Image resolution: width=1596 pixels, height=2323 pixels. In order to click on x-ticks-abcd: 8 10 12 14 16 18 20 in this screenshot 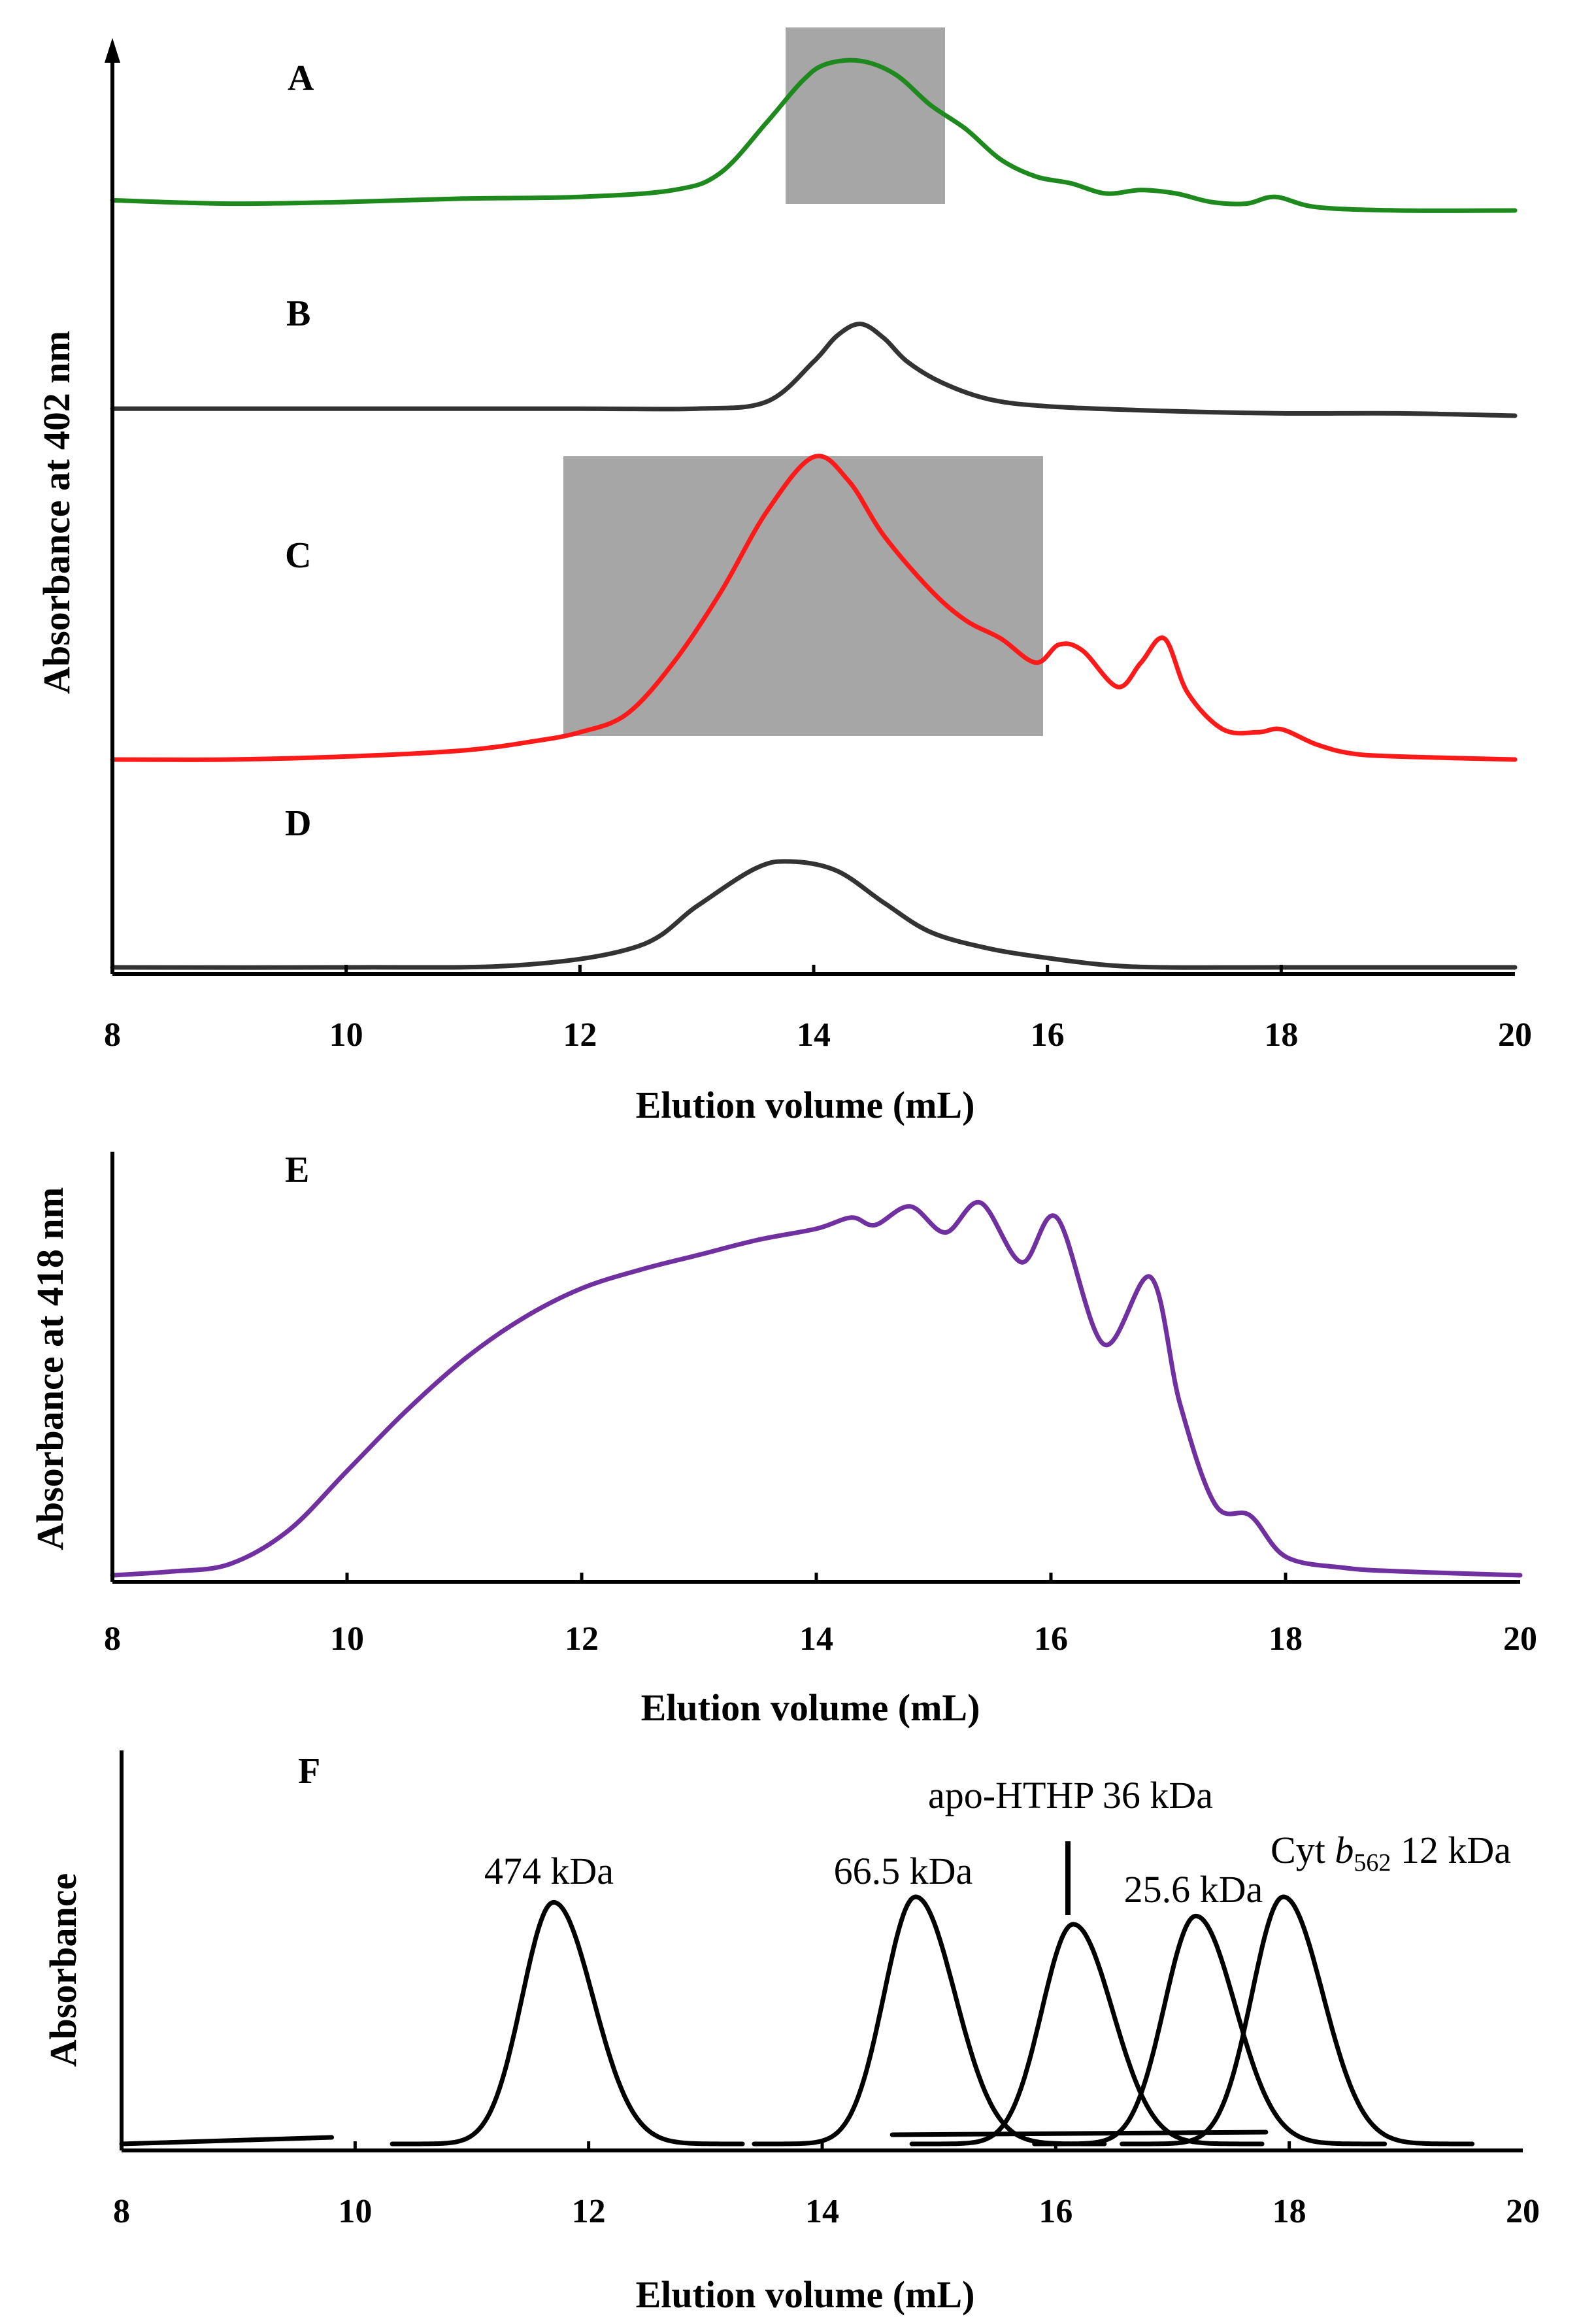, I will do `click(818, 1010)`.